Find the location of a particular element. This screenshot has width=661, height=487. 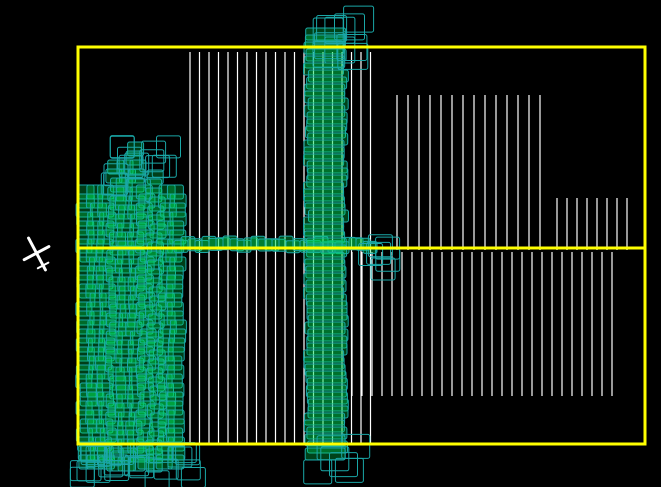

airplane-icon is located at coordinates (37, 254).